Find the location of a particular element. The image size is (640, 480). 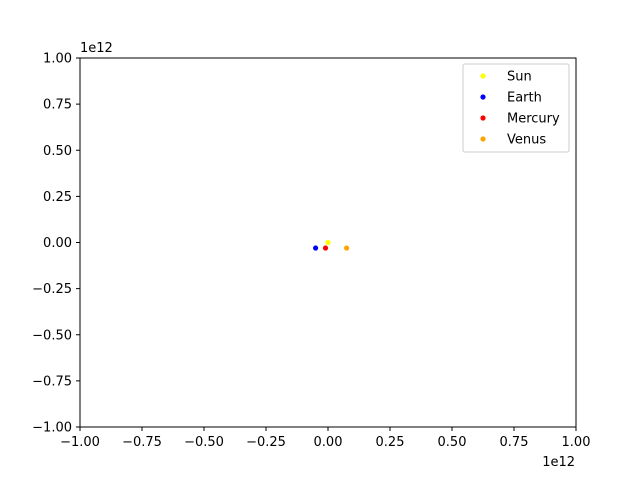

x-tick-label: −0.75 is located at coordinates (142, 442).